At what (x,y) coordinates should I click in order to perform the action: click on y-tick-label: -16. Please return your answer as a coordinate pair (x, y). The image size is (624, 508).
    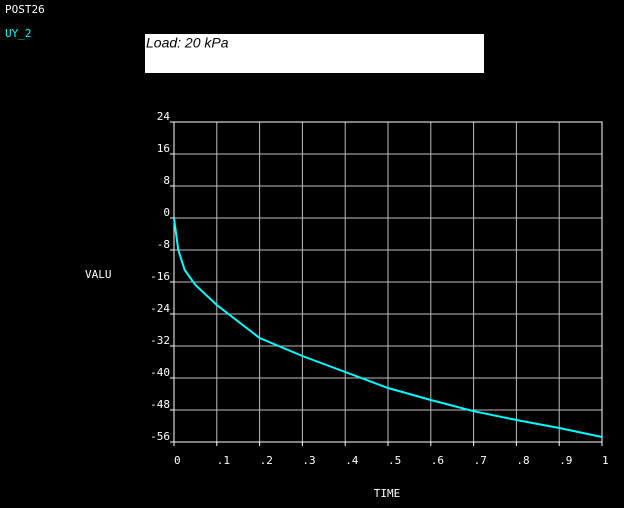
    Looking at the image, I should click on (160, 276).